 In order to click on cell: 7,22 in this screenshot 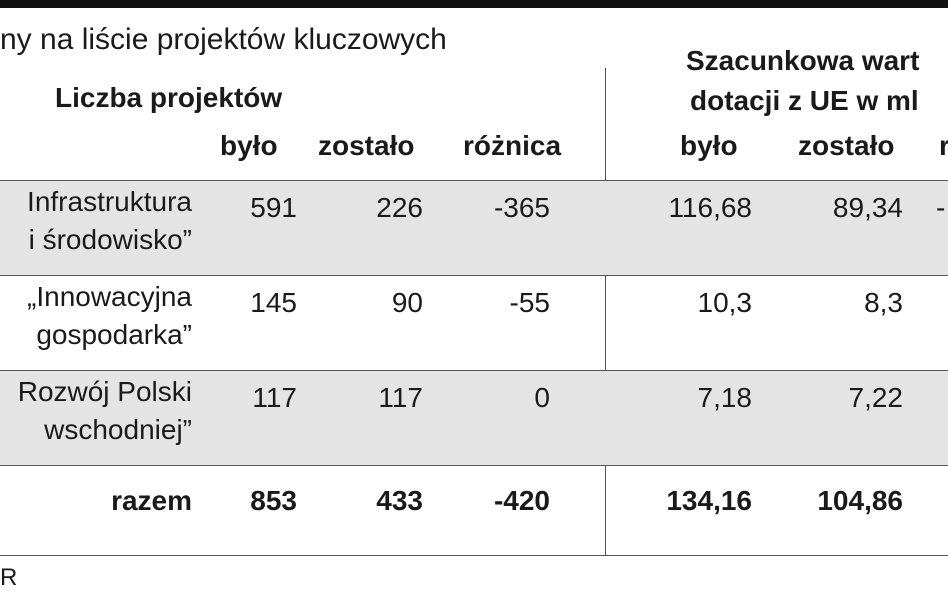, I will do `click(876, 397)`.